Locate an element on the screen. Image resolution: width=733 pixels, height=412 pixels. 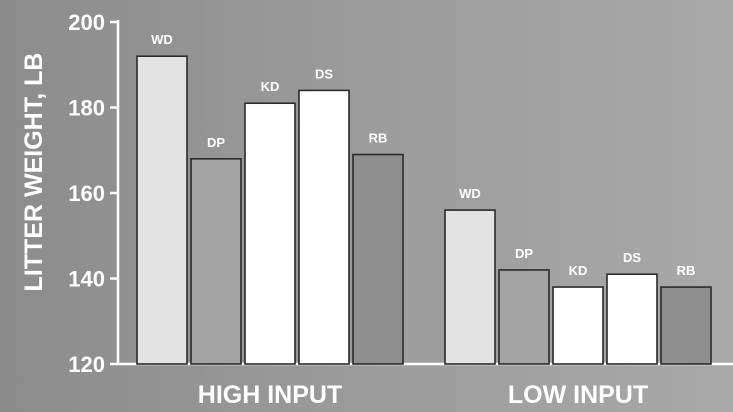
bar-low-input-rb is located at coordinates (686, 325).